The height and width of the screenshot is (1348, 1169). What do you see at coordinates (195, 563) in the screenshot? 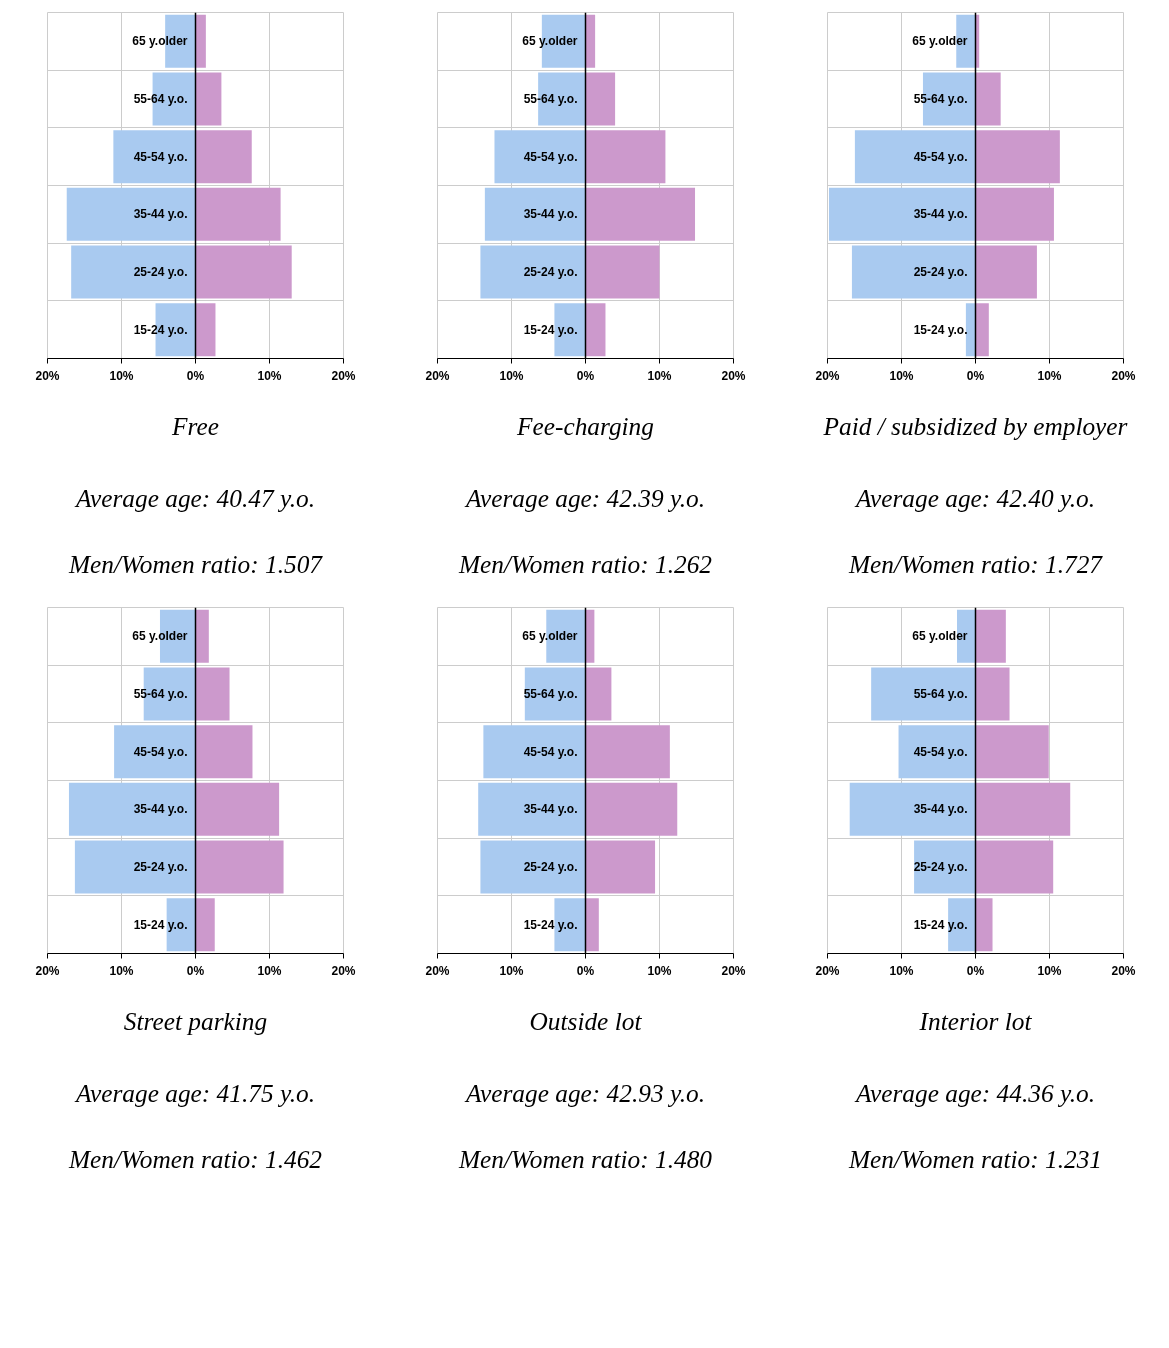
I see `text: Men/Women ratio: 1.507` at bounding box center [195, 563].